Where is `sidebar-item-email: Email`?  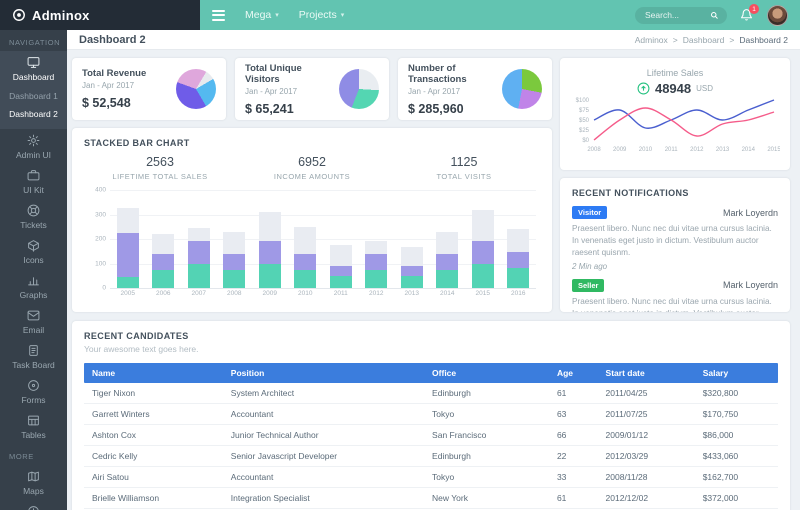
sidebar-item-email: Email is located at coordinates (33, 321).